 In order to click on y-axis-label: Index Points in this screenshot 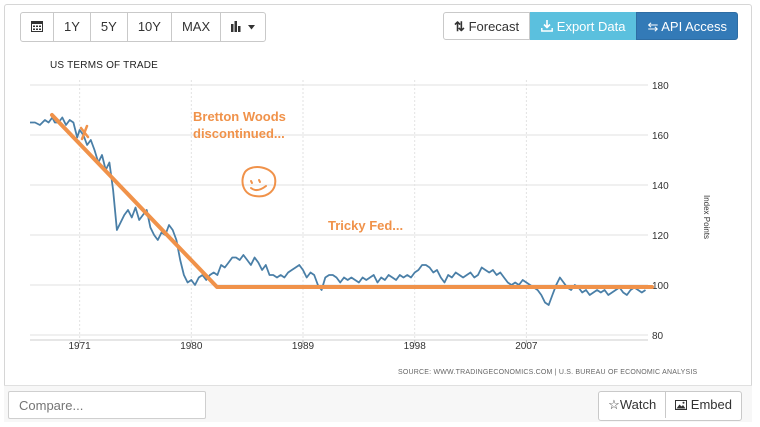, I will do `click(706, 217)`.